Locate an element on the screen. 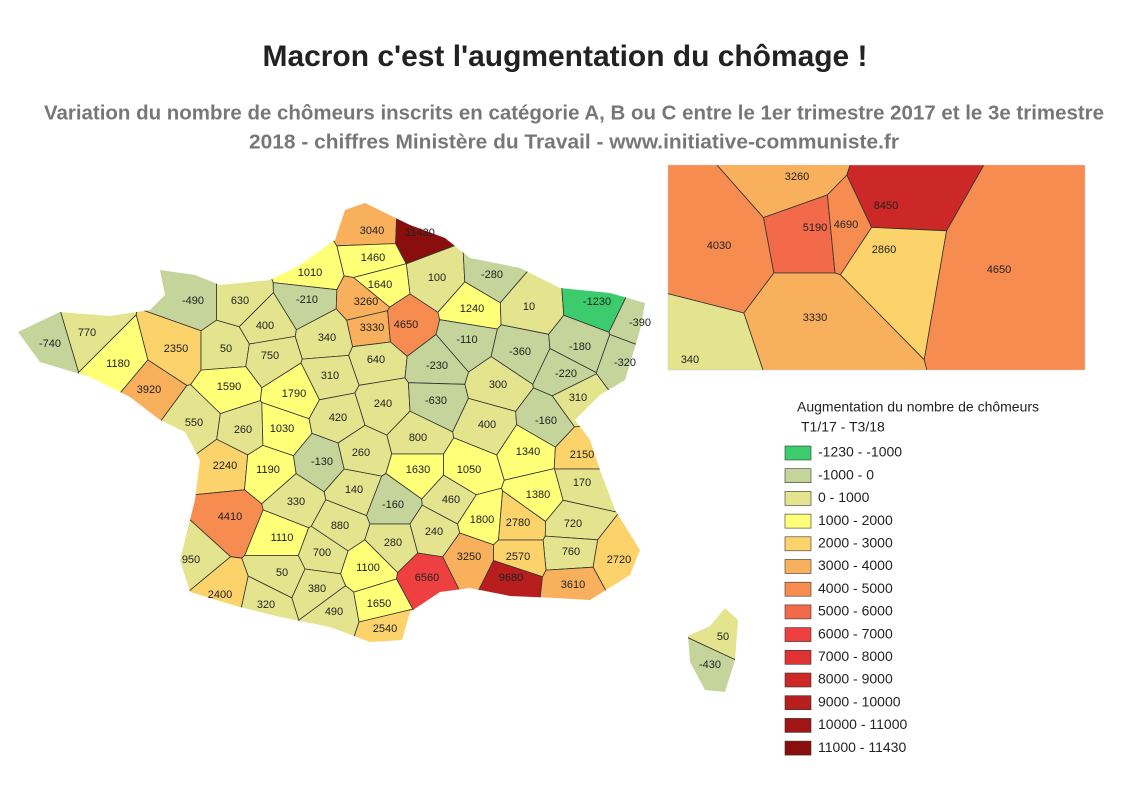 Image resolution: width=1131 pixels, height=800 pixels. department-value: 760 is located at coordinates (571, 552).